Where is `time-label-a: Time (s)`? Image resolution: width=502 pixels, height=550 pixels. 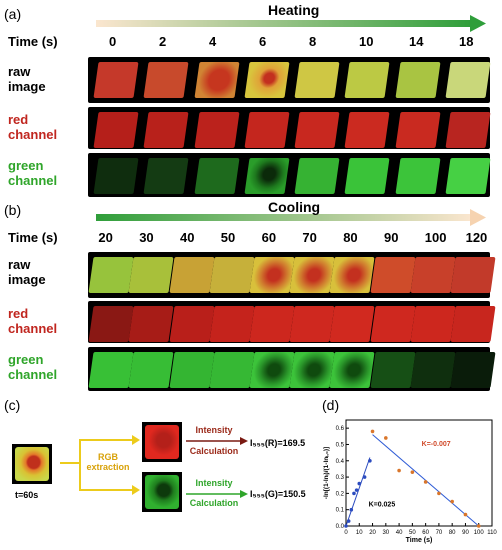 time-label-a: Time (s) is located at coordinates (33, 41).